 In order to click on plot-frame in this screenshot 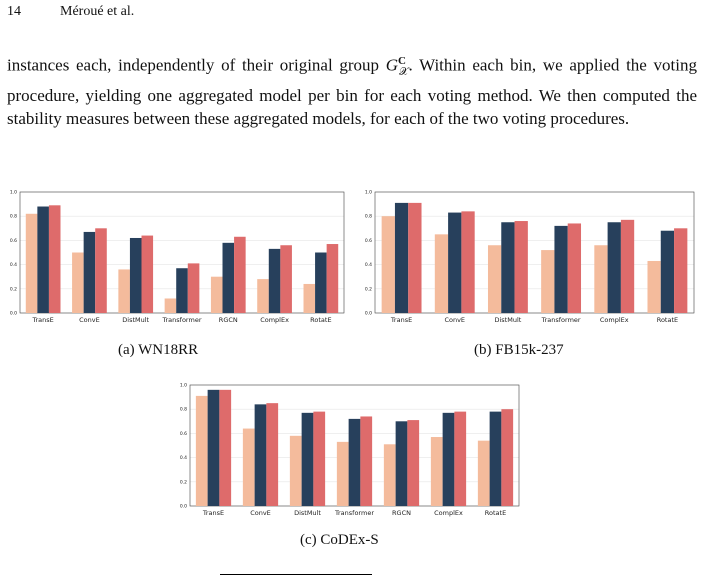, I will do `click(534, 252)`.